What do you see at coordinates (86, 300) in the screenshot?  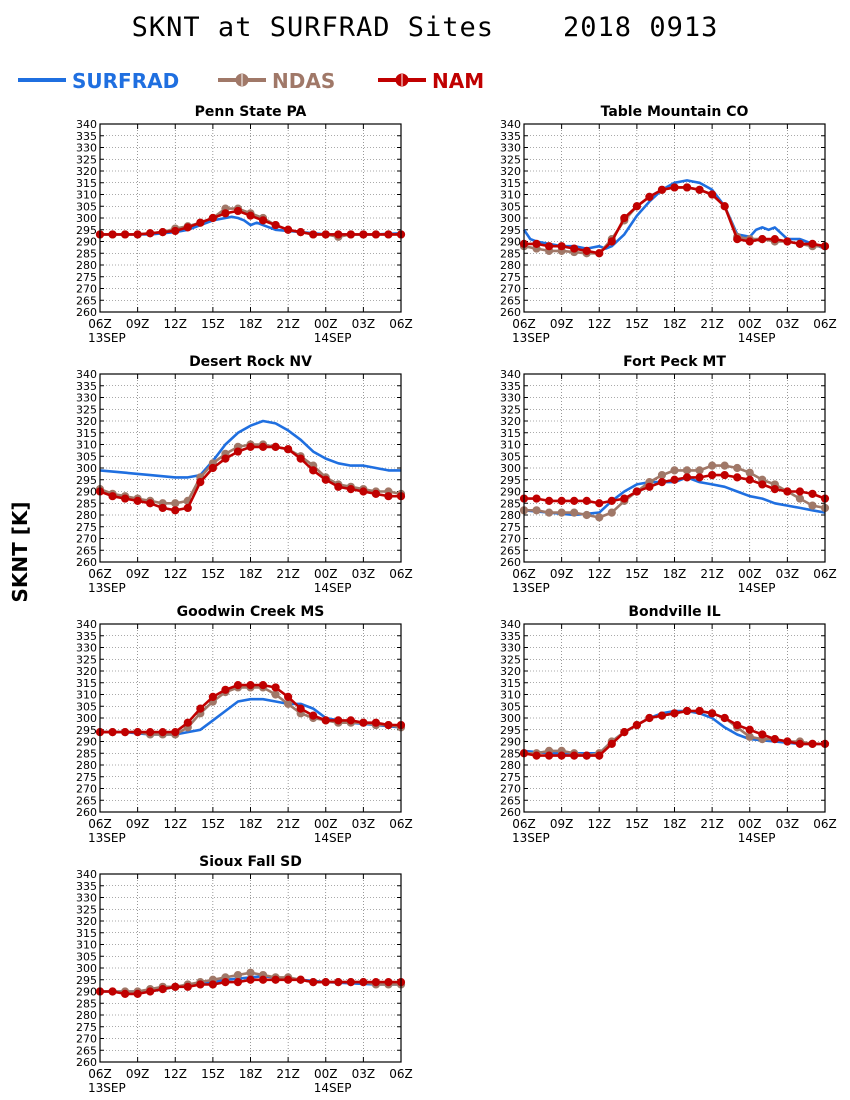 I see `y-tick-label: 265` at bounding box center [86, 300].